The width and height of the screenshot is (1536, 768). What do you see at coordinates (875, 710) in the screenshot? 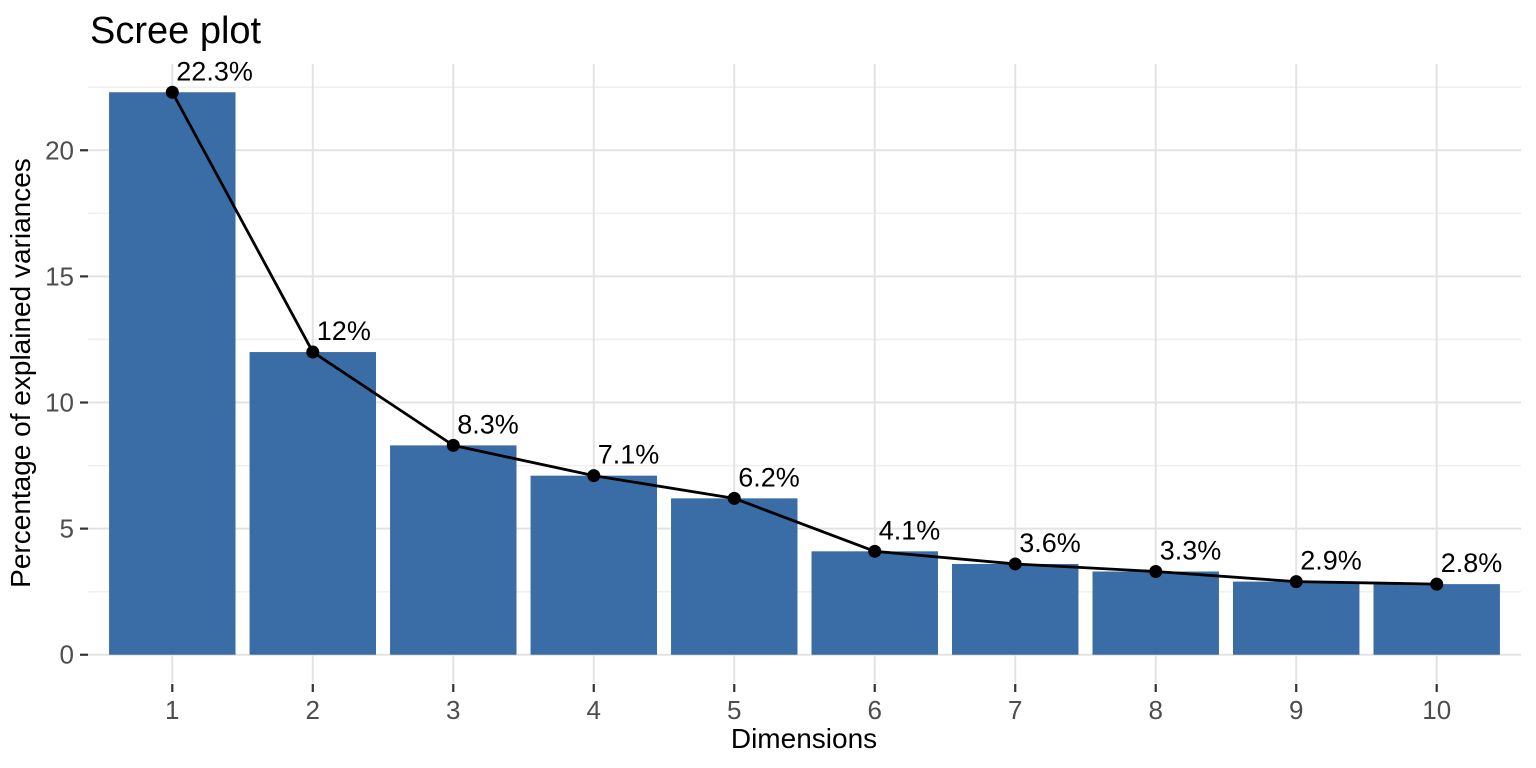
I see `x-tick-label: 6` at bounding box center [875, 710].